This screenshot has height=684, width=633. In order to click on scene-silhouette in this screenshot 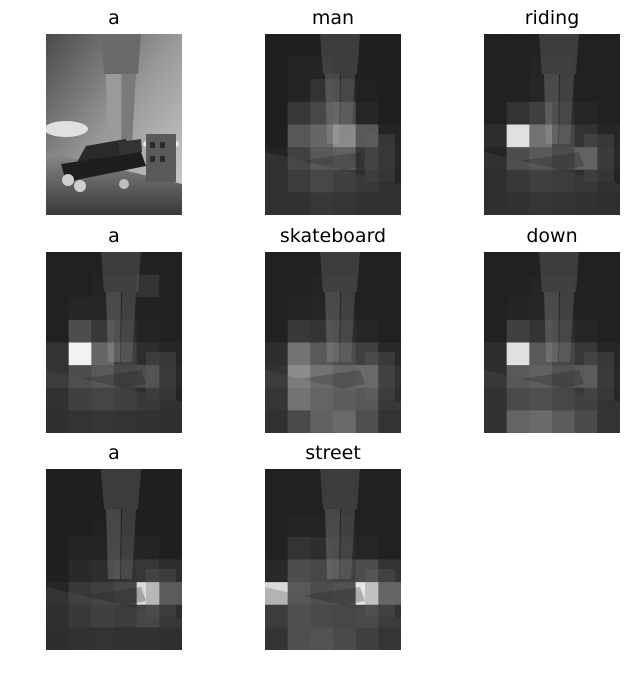, I will do `click(333, 342)`.